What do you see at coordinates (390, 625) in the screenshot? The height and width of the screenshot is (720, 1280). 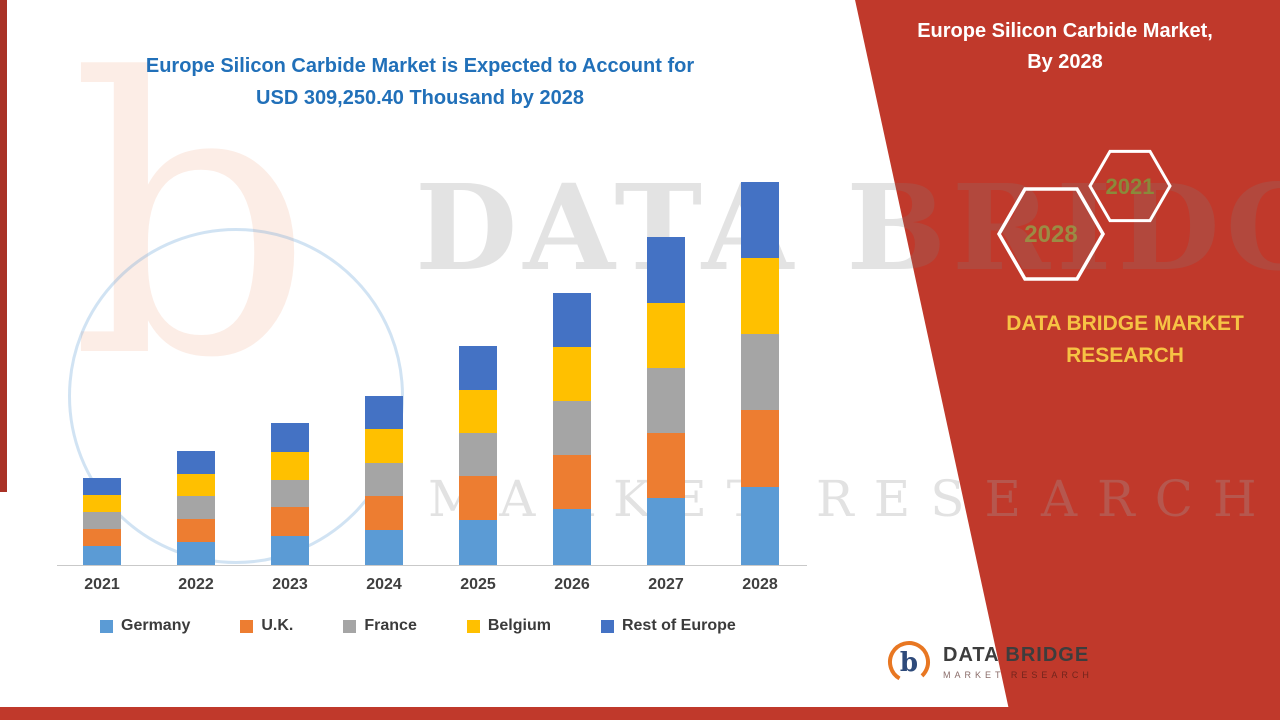 I see `legend-label: France` at bounding box center [390, 625].